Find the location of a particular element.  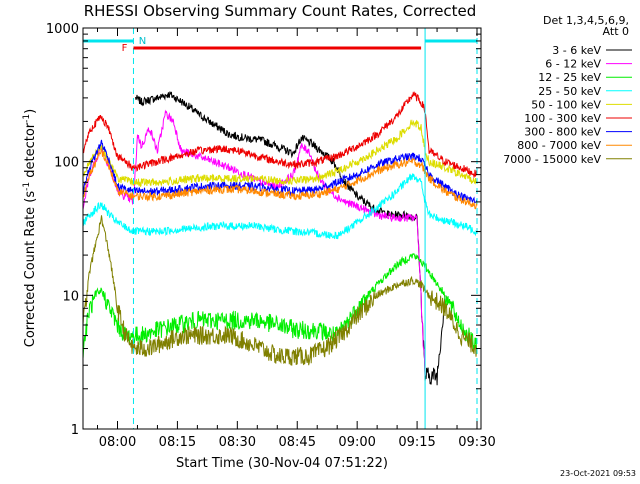

legend-label-6: 100 - 300 keV is located at coordinates (562, 118).